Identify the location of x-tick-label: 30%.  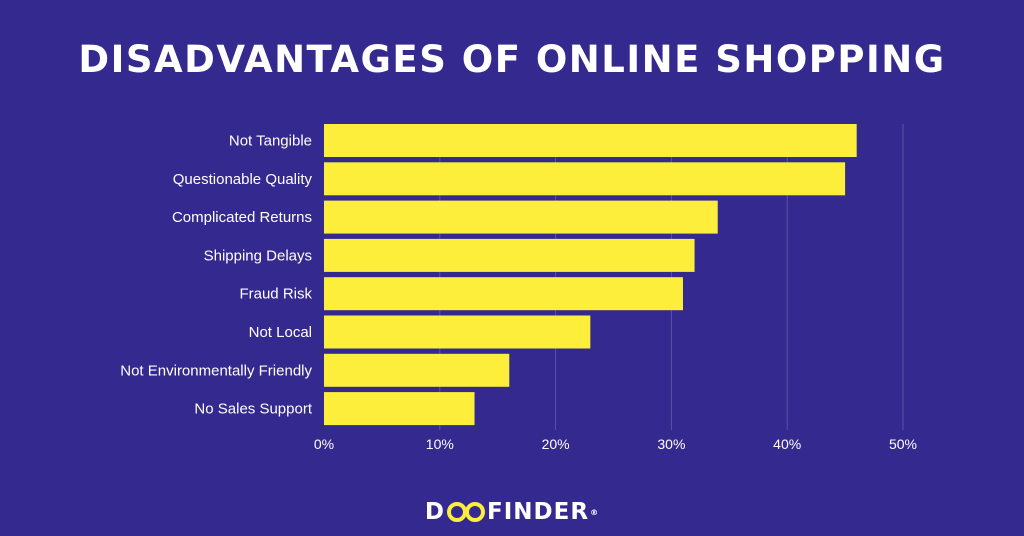
(671, 444).